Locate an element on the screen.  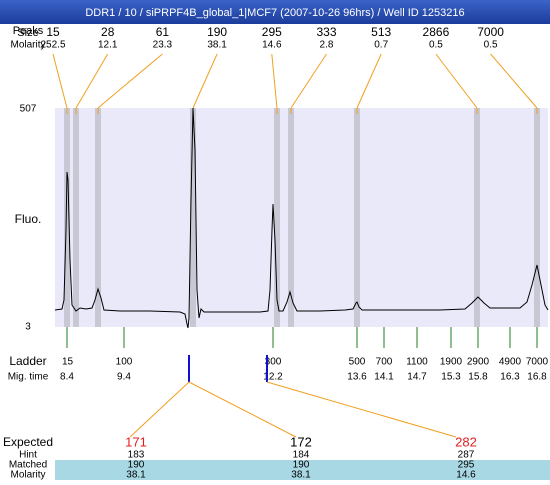
hint-size: 287 is located at coordinates (466, 455).